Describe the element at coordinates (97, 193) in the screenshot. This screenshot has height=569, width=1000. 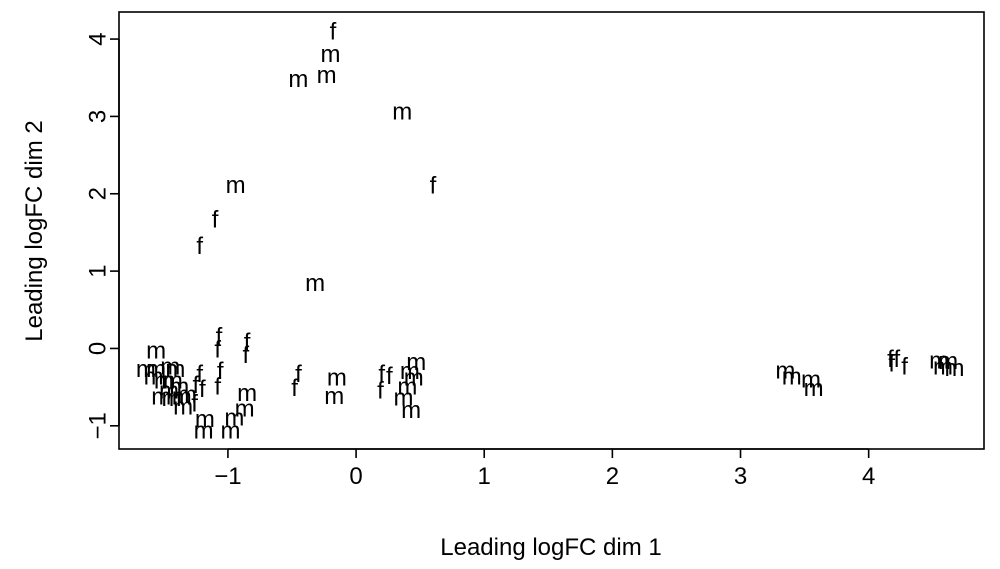
I see `y-tick-label: 2` at that location.